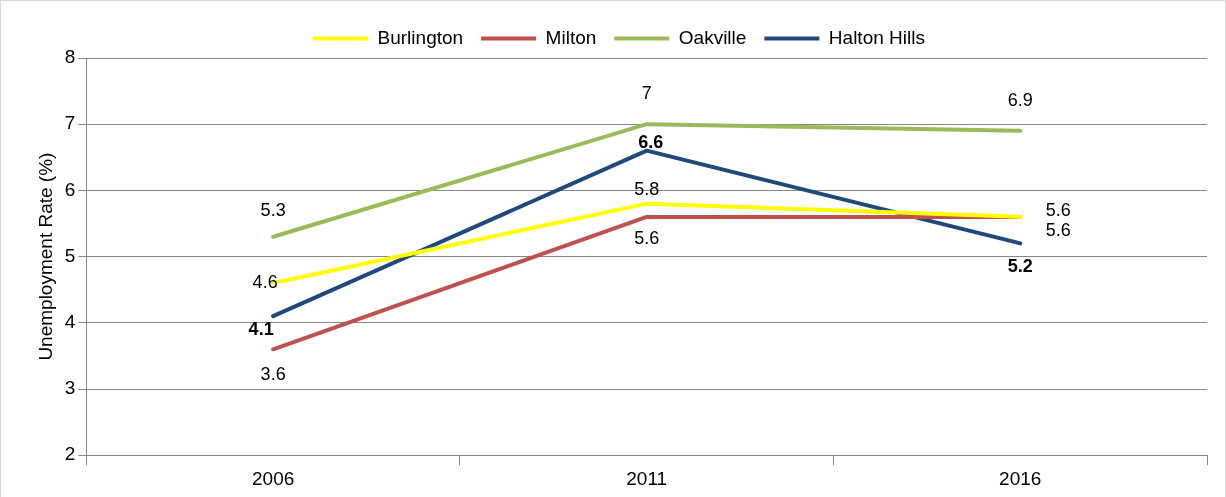 This screenshot has height=497, width=1226. I want to click on legend-label: Oakville, so click(712, 37).